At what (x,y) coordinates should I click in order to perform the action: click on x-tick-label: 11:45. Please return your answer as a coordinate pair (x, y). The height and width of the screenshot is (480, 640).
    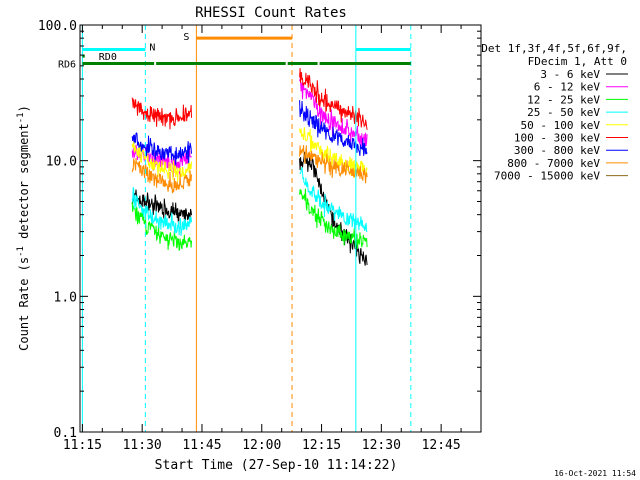
    Looking at the image, I should click on (201, 445).